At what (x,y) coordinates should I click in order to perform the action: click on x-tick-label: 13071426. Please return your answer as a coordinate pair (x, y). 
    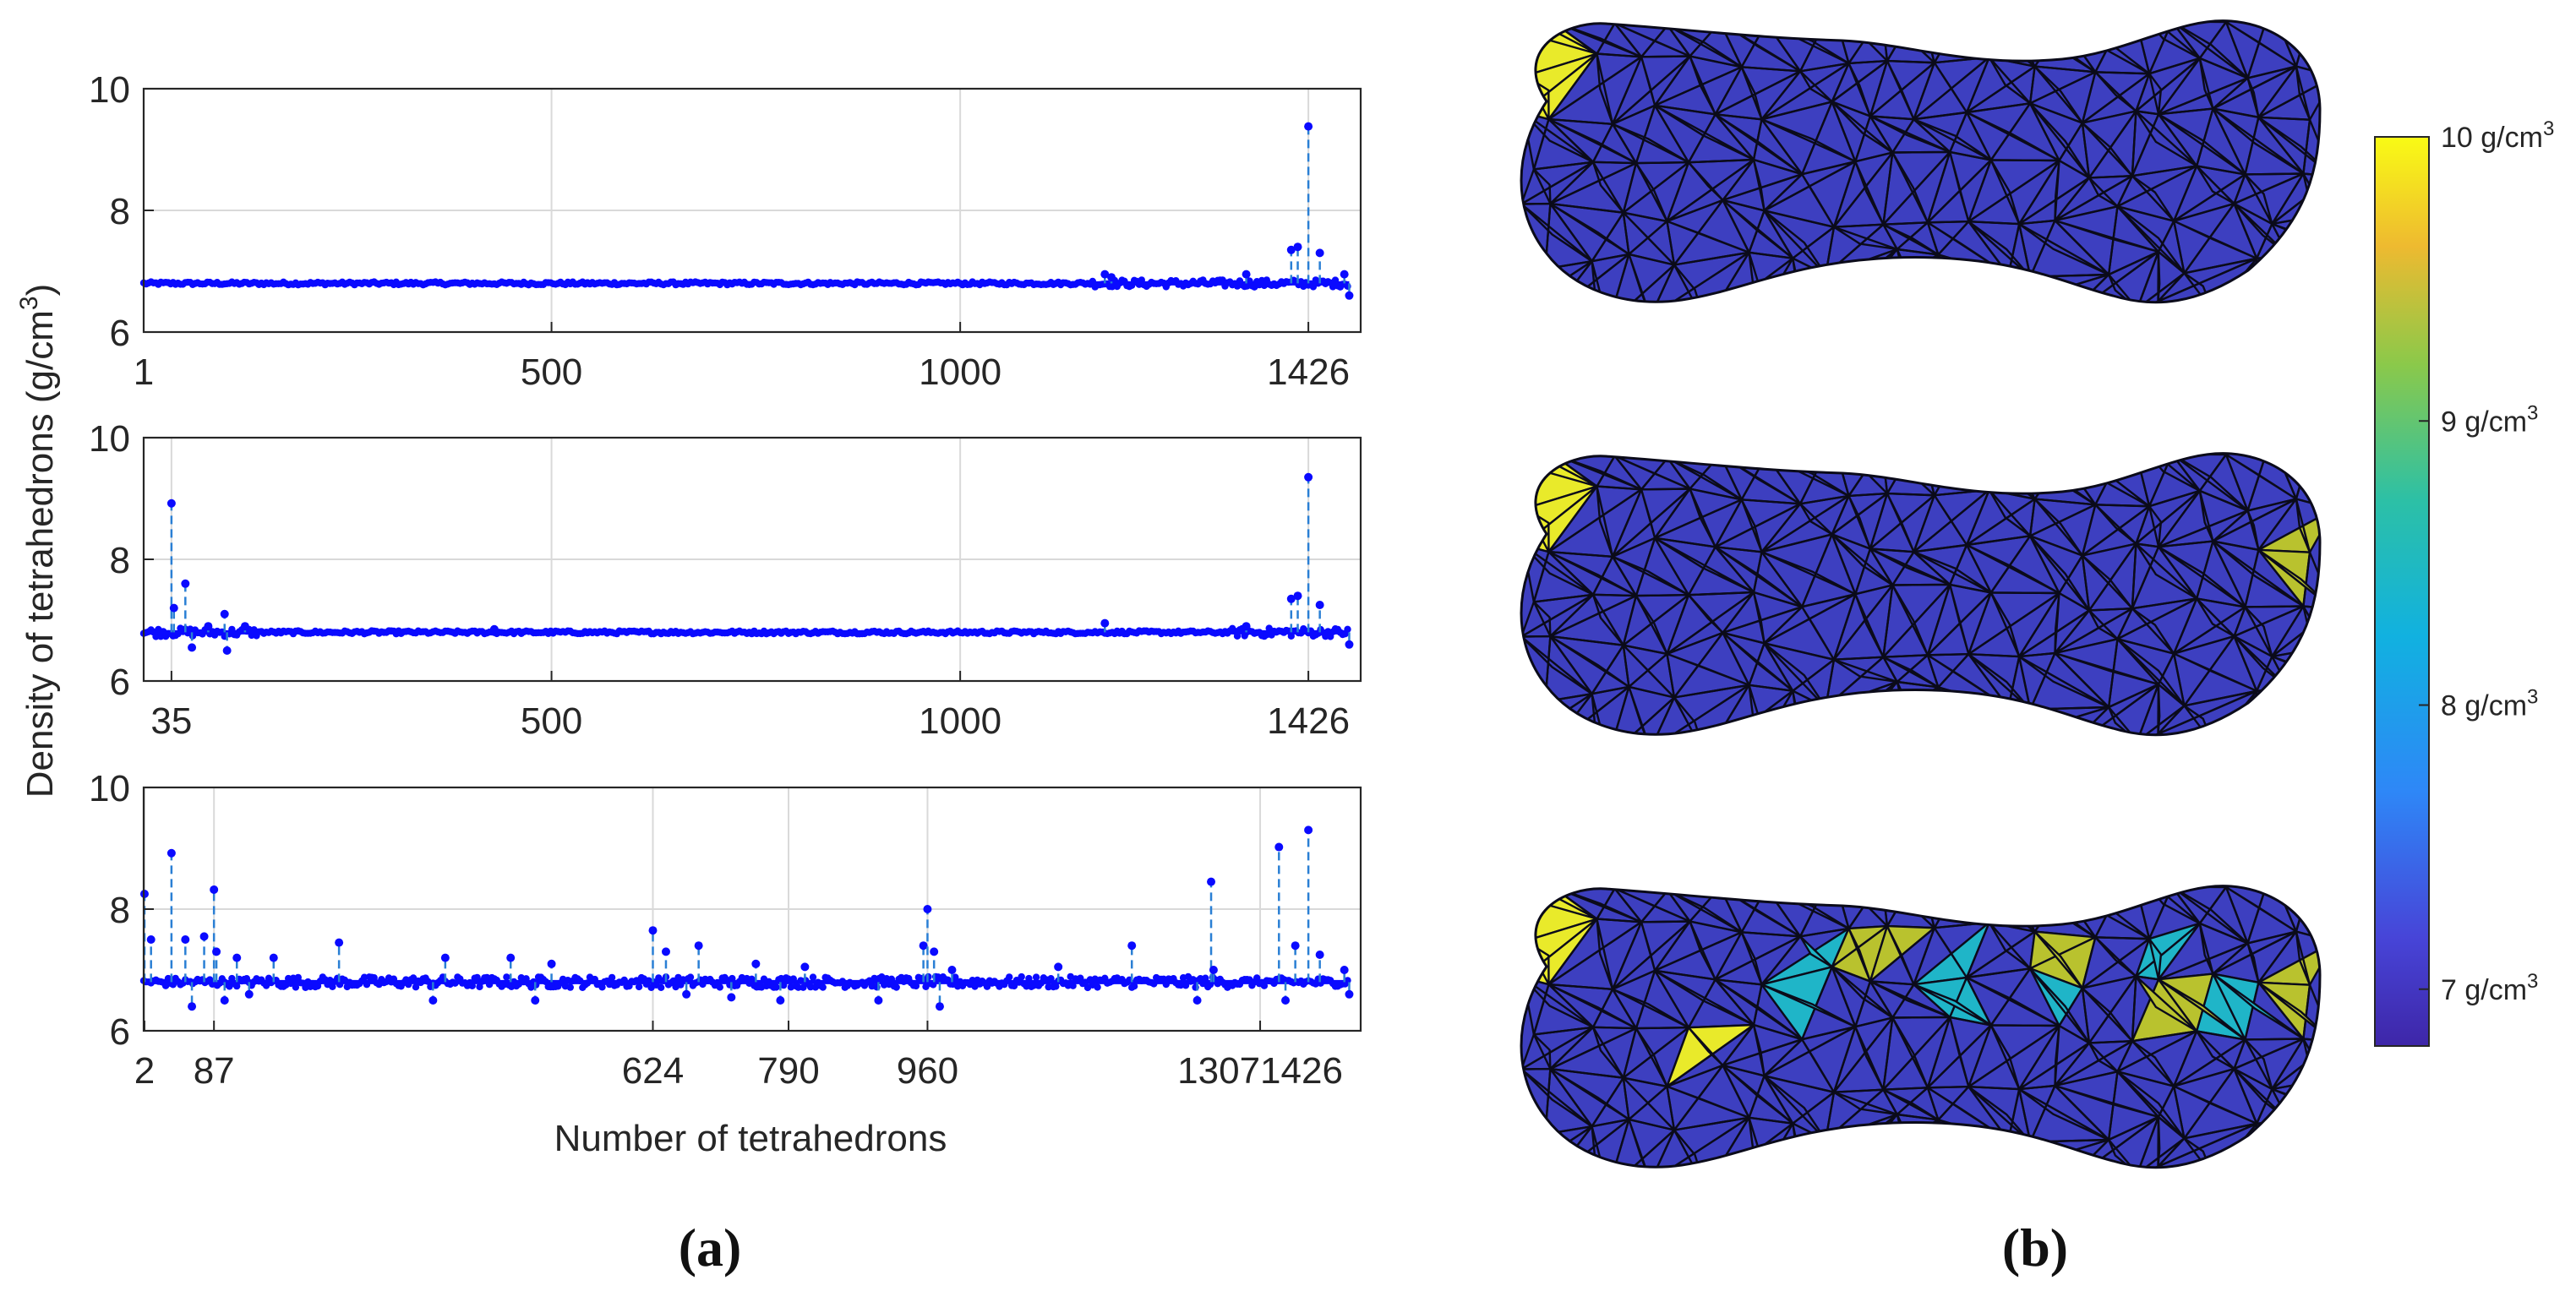
    Looking at the image, I should click on (1260, 1071).